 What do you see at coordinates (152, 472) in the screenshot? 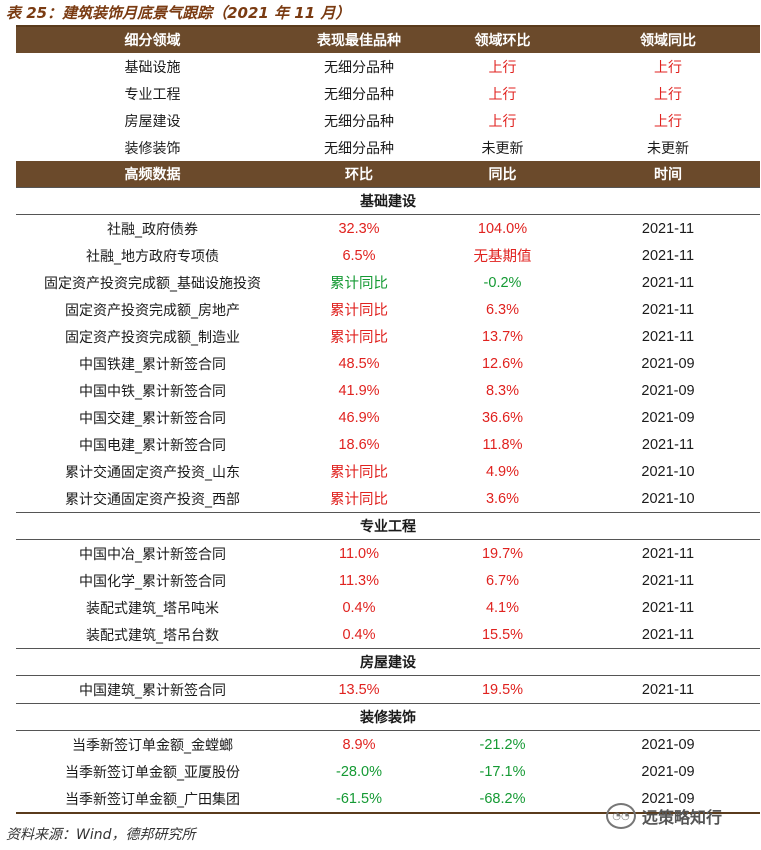
I see `indicator-name: 累计交通固定资产投资_山东` at bounding box center [152, 472].